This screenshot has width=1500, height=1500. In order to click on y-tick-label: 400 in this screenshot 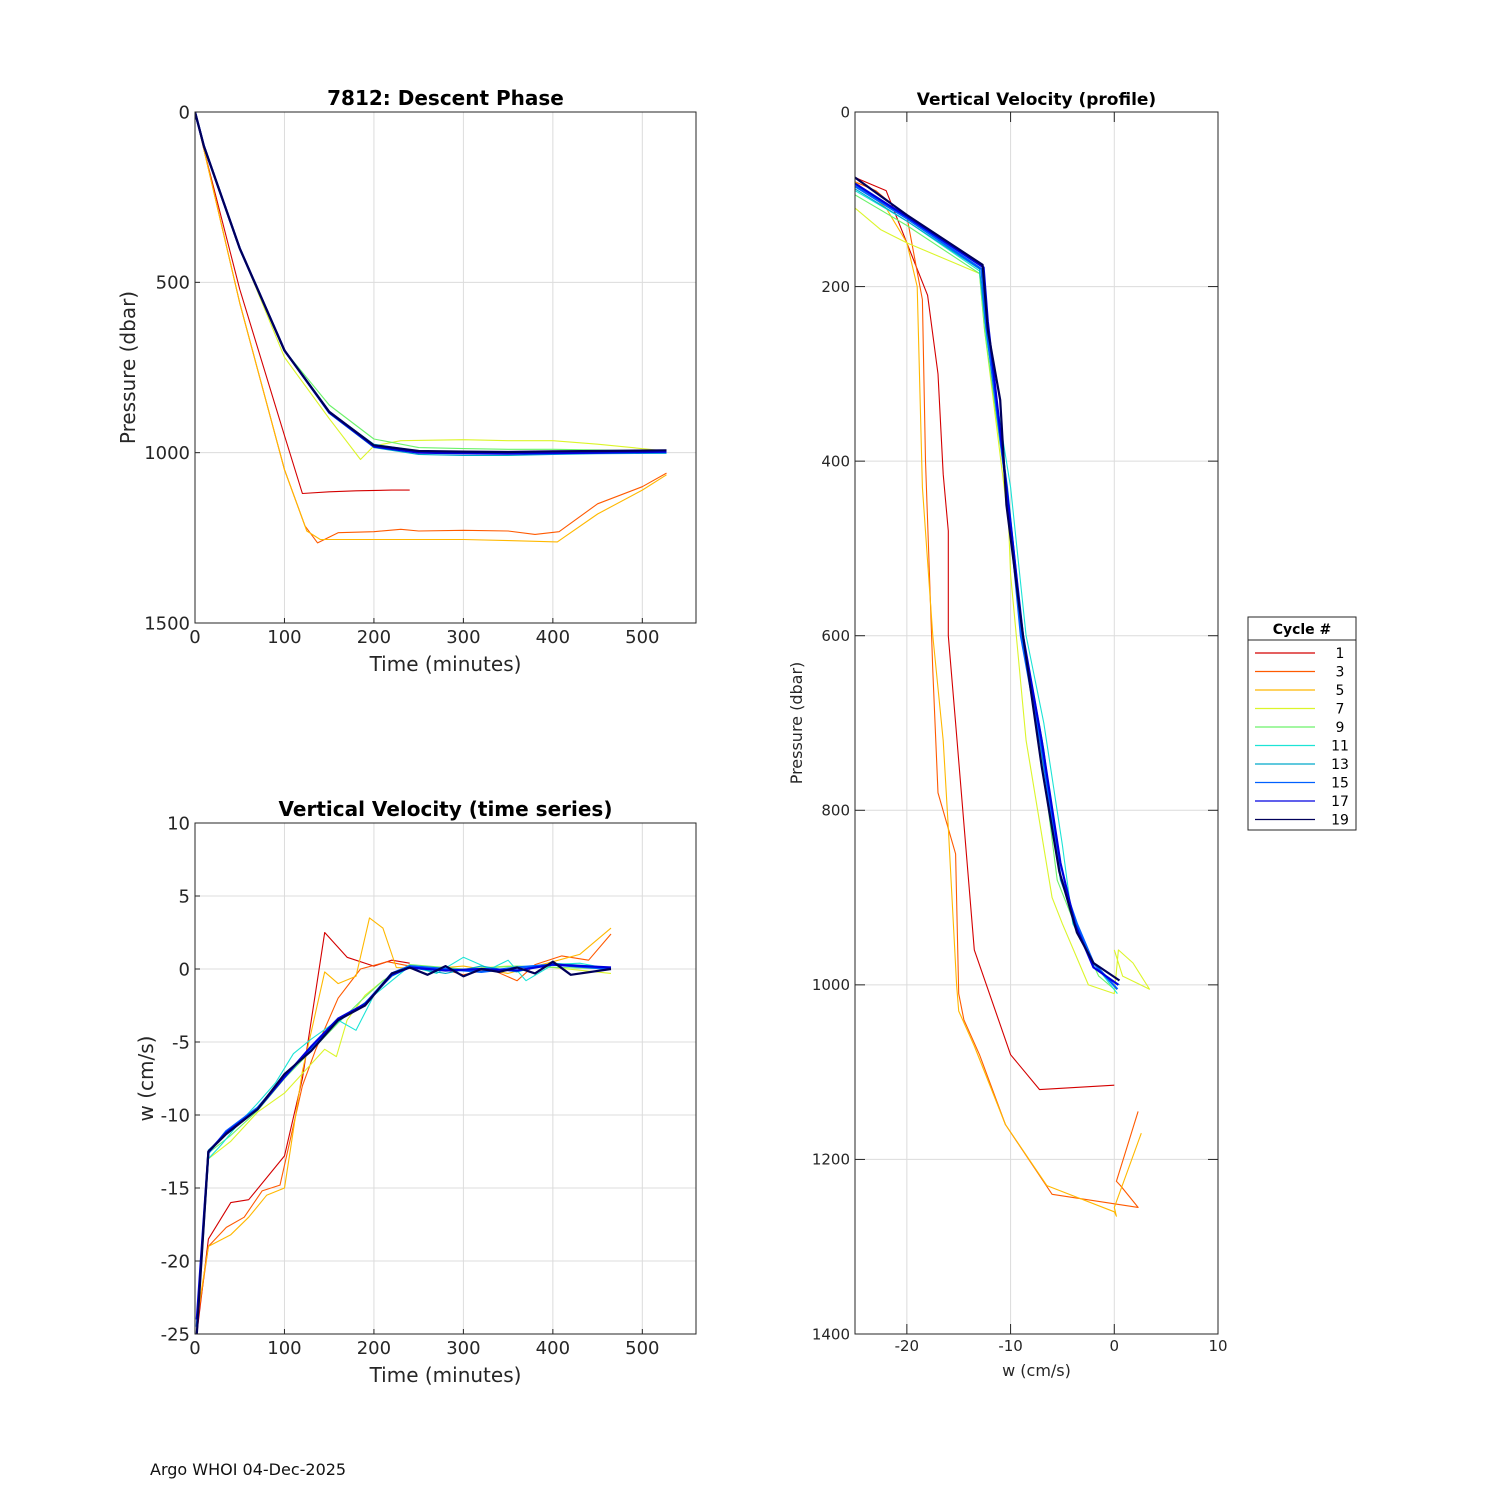, I will do `click(835, 461)`.